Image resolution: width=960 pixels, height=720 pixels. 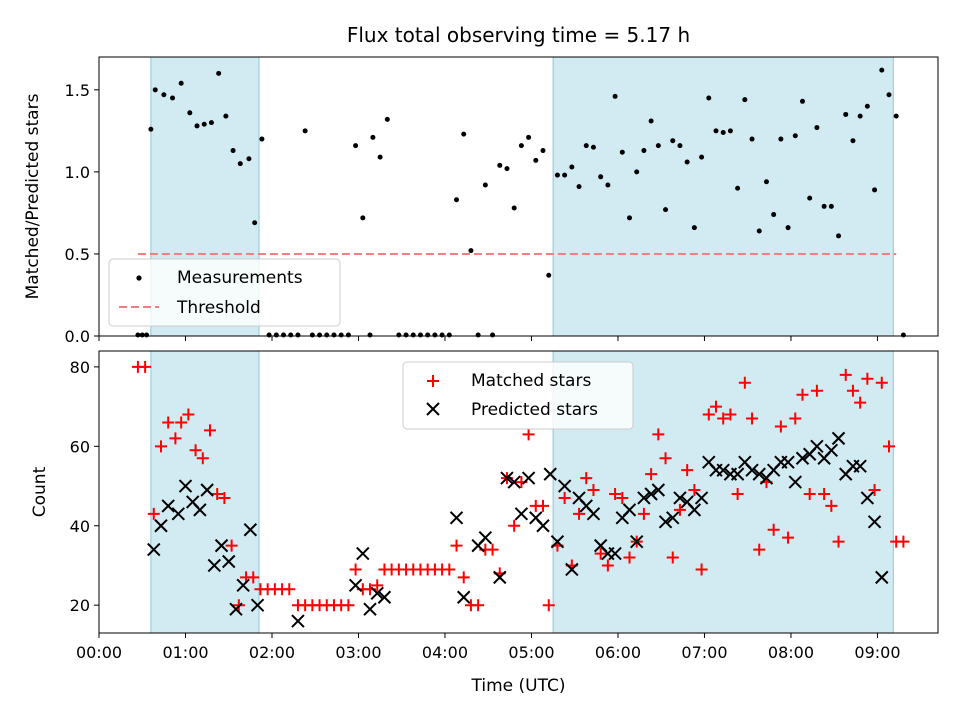 What do you see at coordinates (218, 308) in the screenshot?
I see `threshold-legend-label: Threshold` at bounding box center [218, 308].